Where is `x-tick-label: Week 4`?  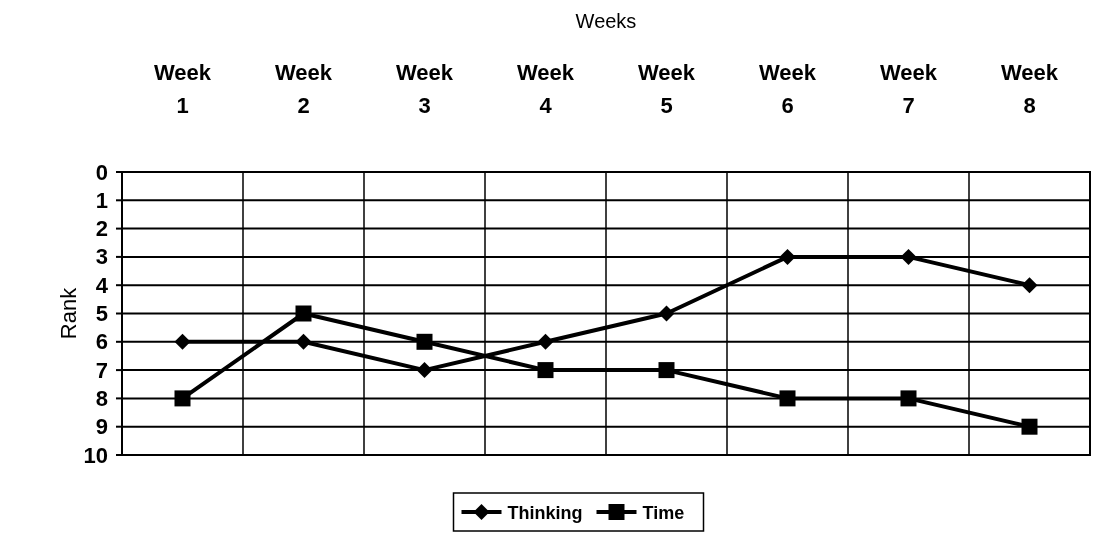
x-tick-label: Week 4 is located at coordinates (545, 89).